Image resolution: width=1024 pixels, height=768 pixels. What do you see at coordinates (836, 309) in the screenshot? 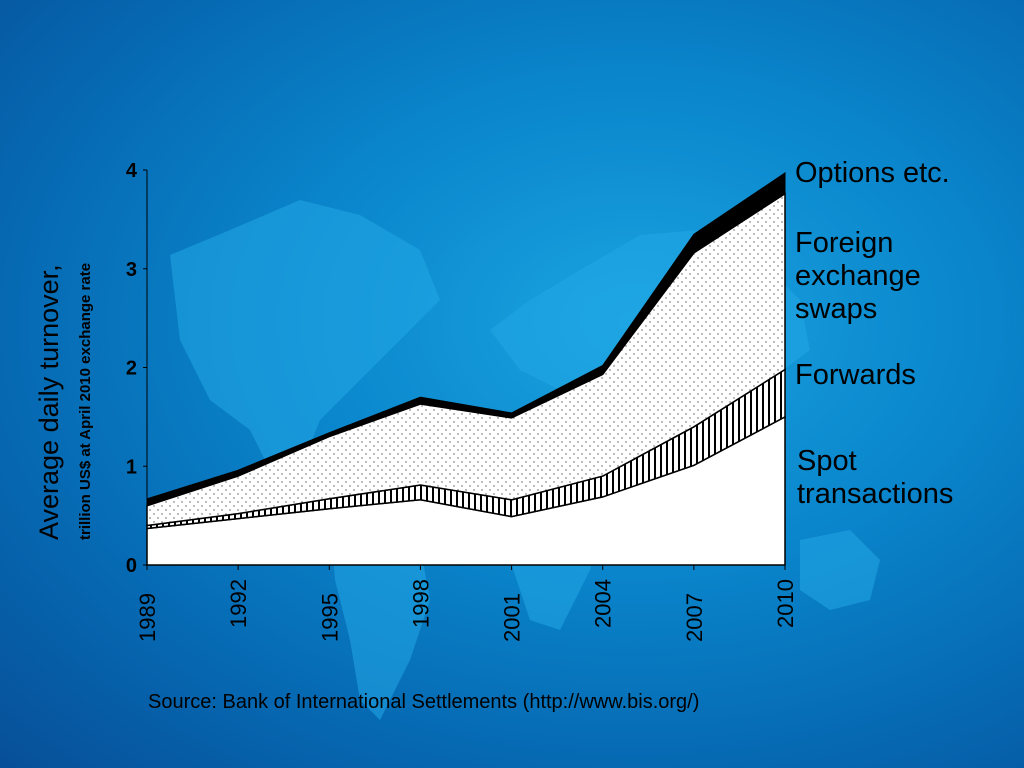
I see `legend-line: swaps` at bounding box center [836, 309].